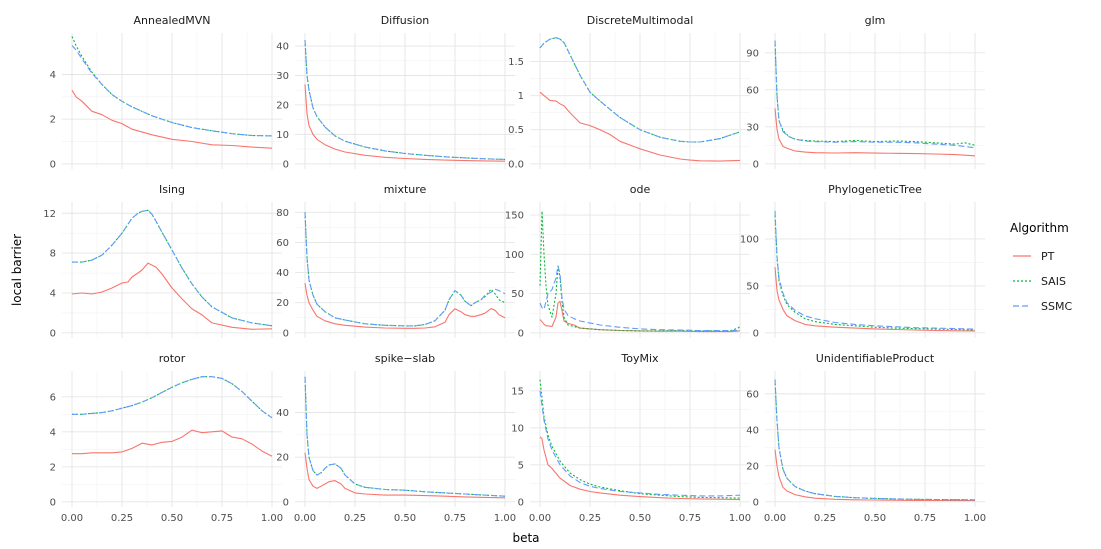 This screenshot has width=1101, height=549. What do you see at coordinates (640, 20) in the screenshot?
I see `panel-title: DiscreteMultimodal` at bounding box center [640, 20].